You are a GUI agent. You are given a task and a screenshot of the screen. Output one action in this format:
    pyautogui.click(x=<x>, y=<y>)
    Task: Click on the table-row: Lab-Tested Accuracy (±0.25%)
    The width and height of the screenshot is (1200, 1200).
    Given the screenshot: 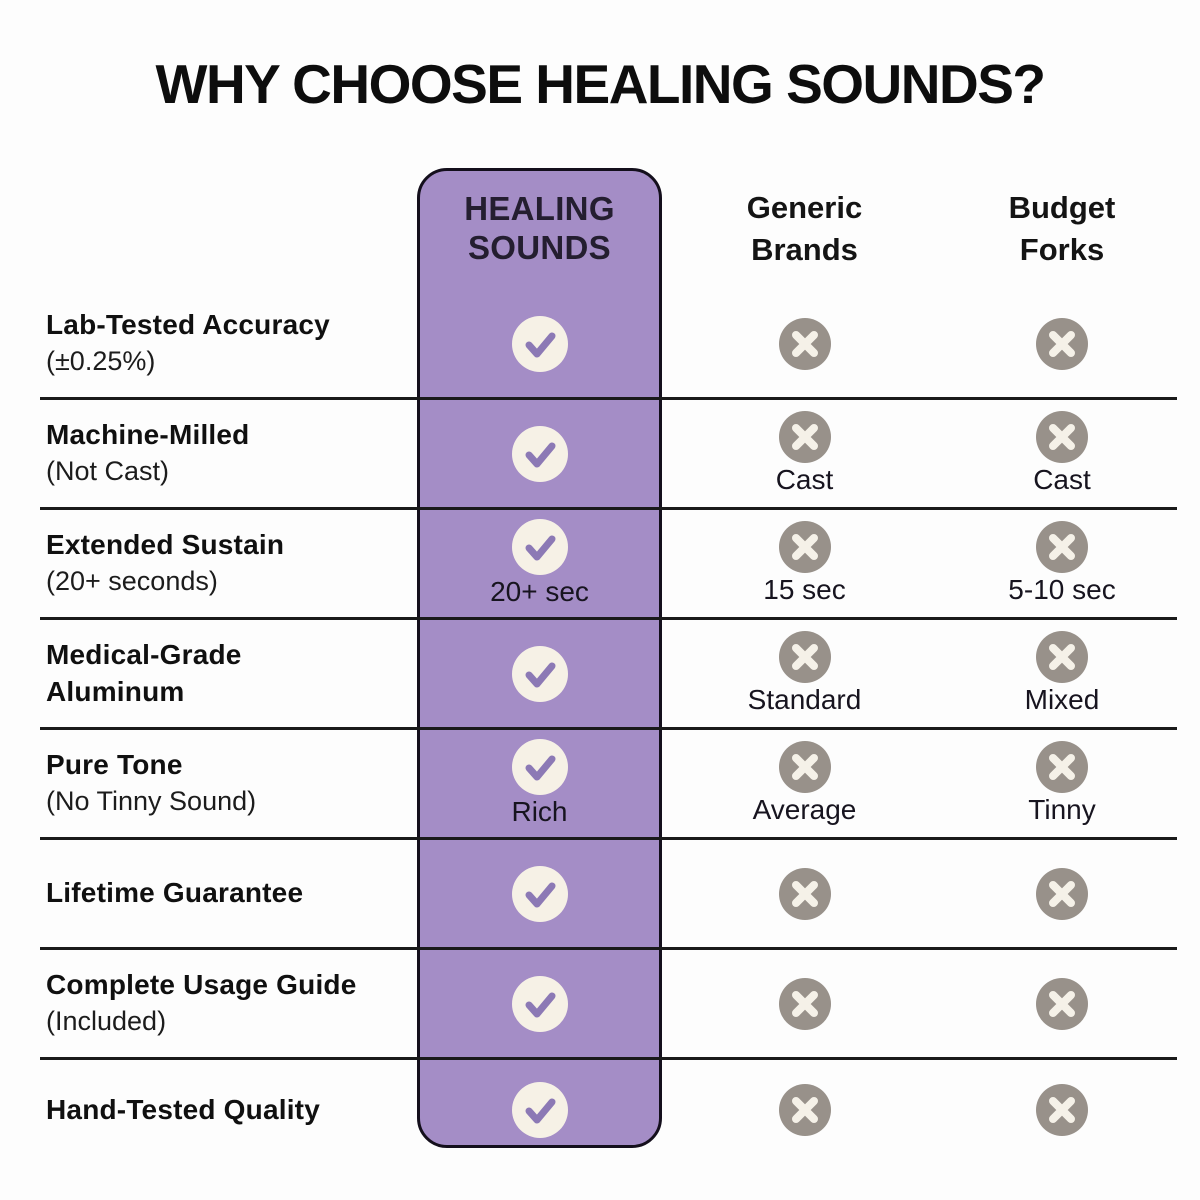 What is the action you would take?
    pyautogui.click(x=608, y=345)
    